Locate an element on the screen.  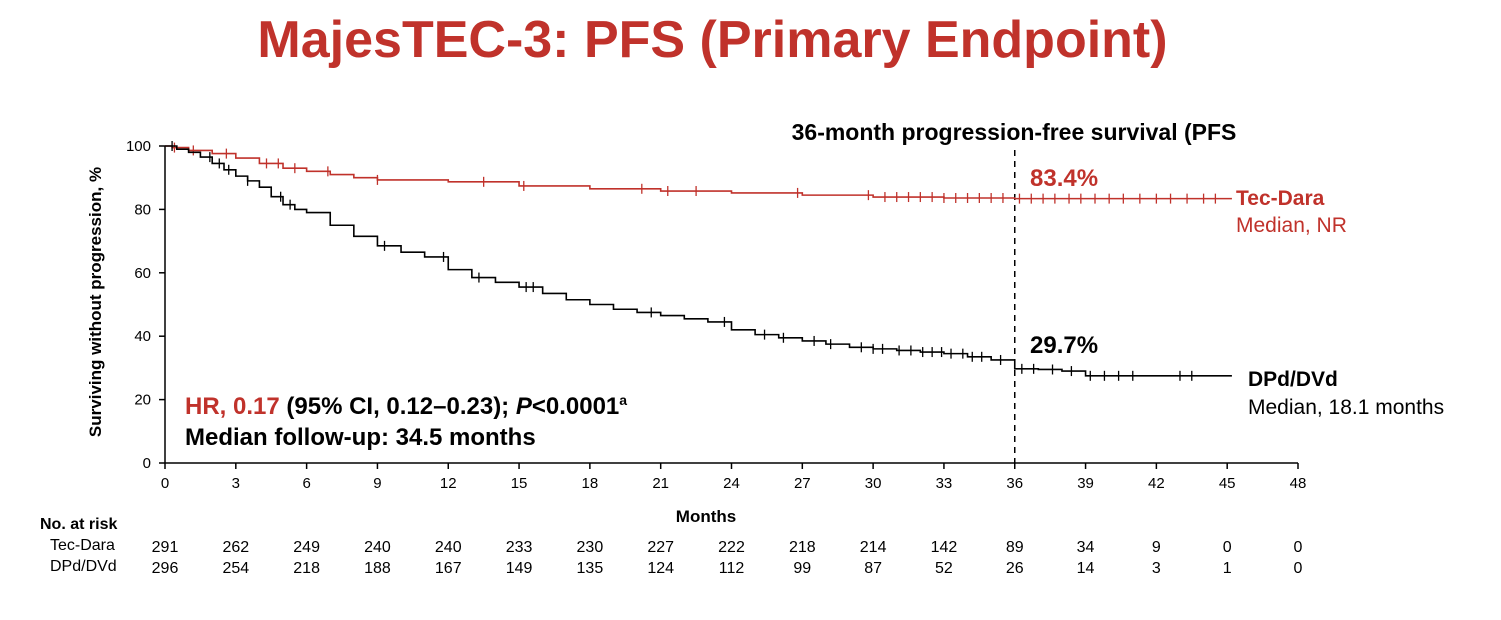
risk-cell: 89 is located at coordinates (1015, 547).